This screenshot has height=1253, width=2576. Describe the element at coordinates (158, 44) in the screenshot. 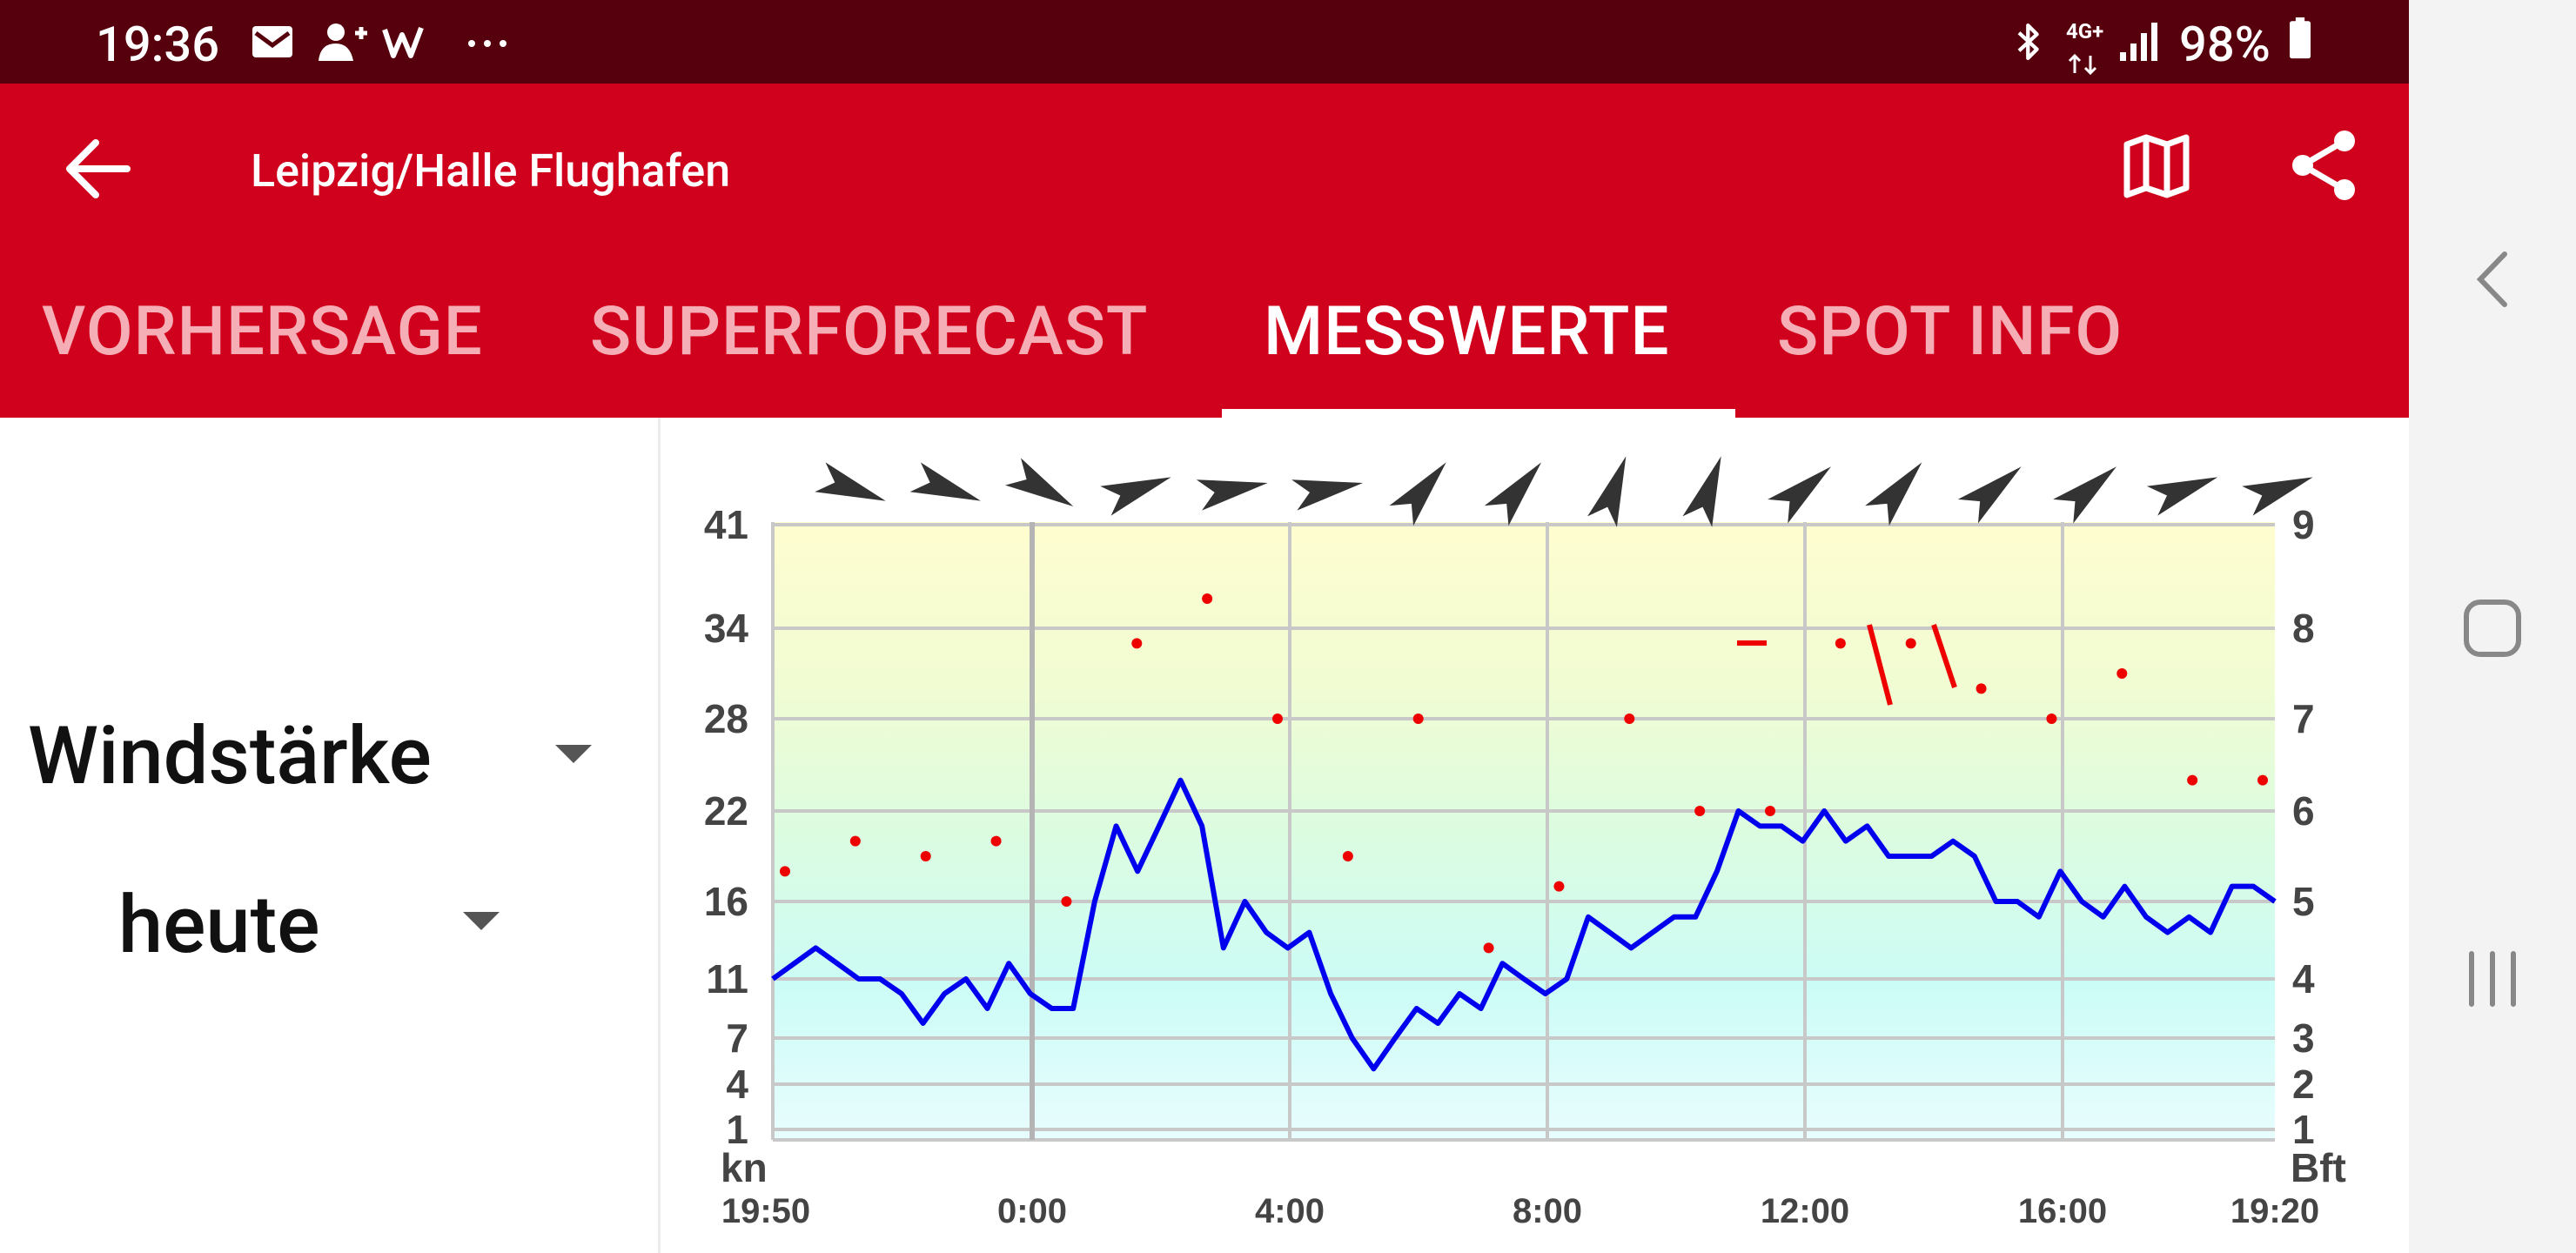

I see `status-time: 19:36` at that location.